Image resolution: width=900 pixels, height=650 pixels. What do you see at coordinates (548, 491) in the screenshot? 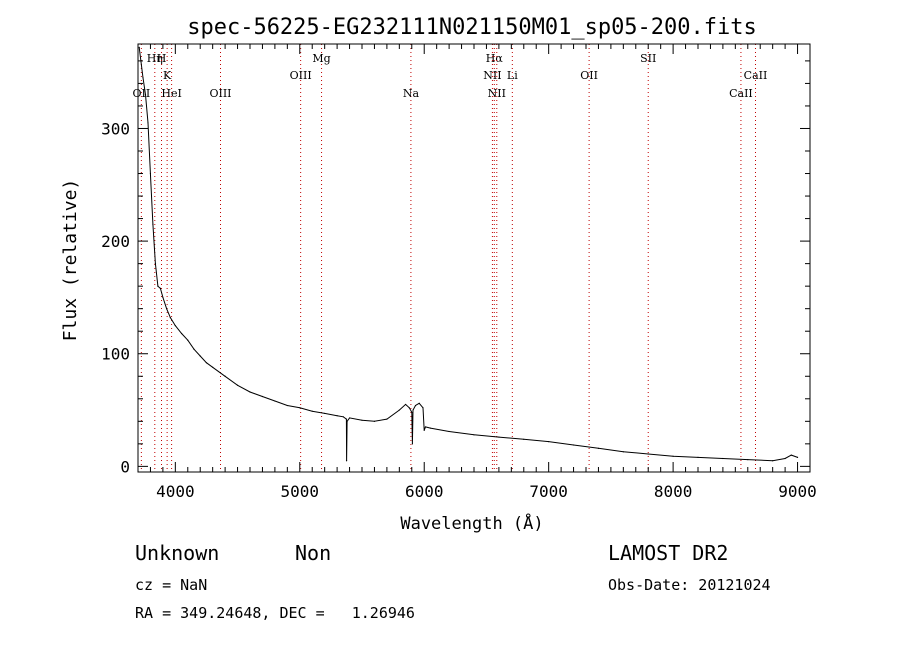
I see `x-tick-label: 7000` at bounding box center [548, 491].